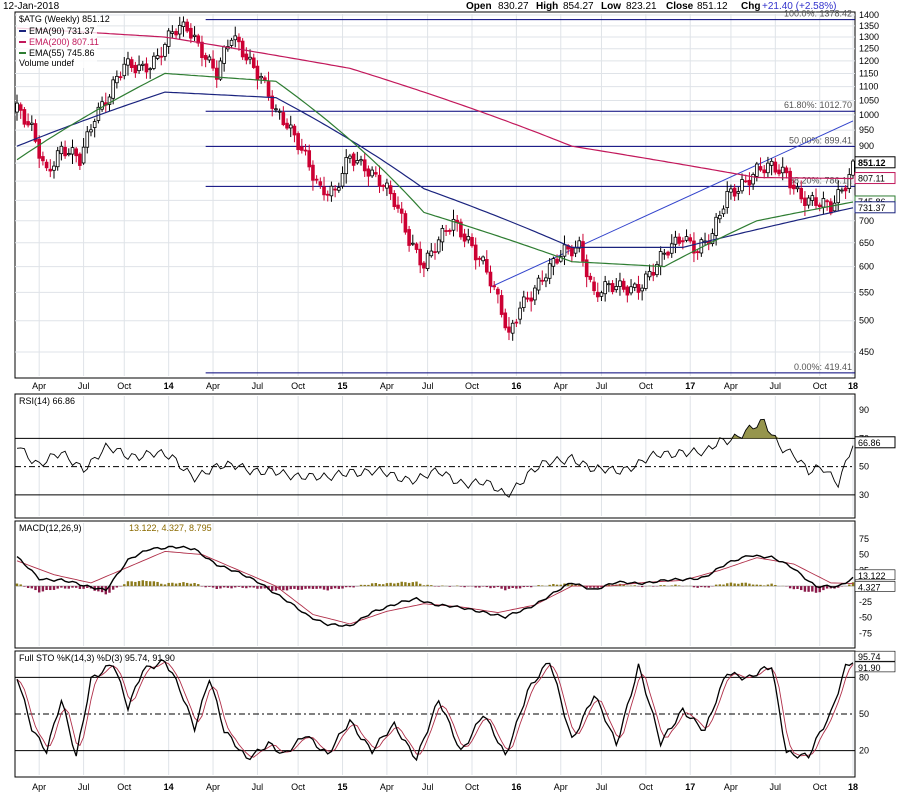  Describe the element at coordinates (435, 586) in the screenshot. I see `macd-line` at that location.